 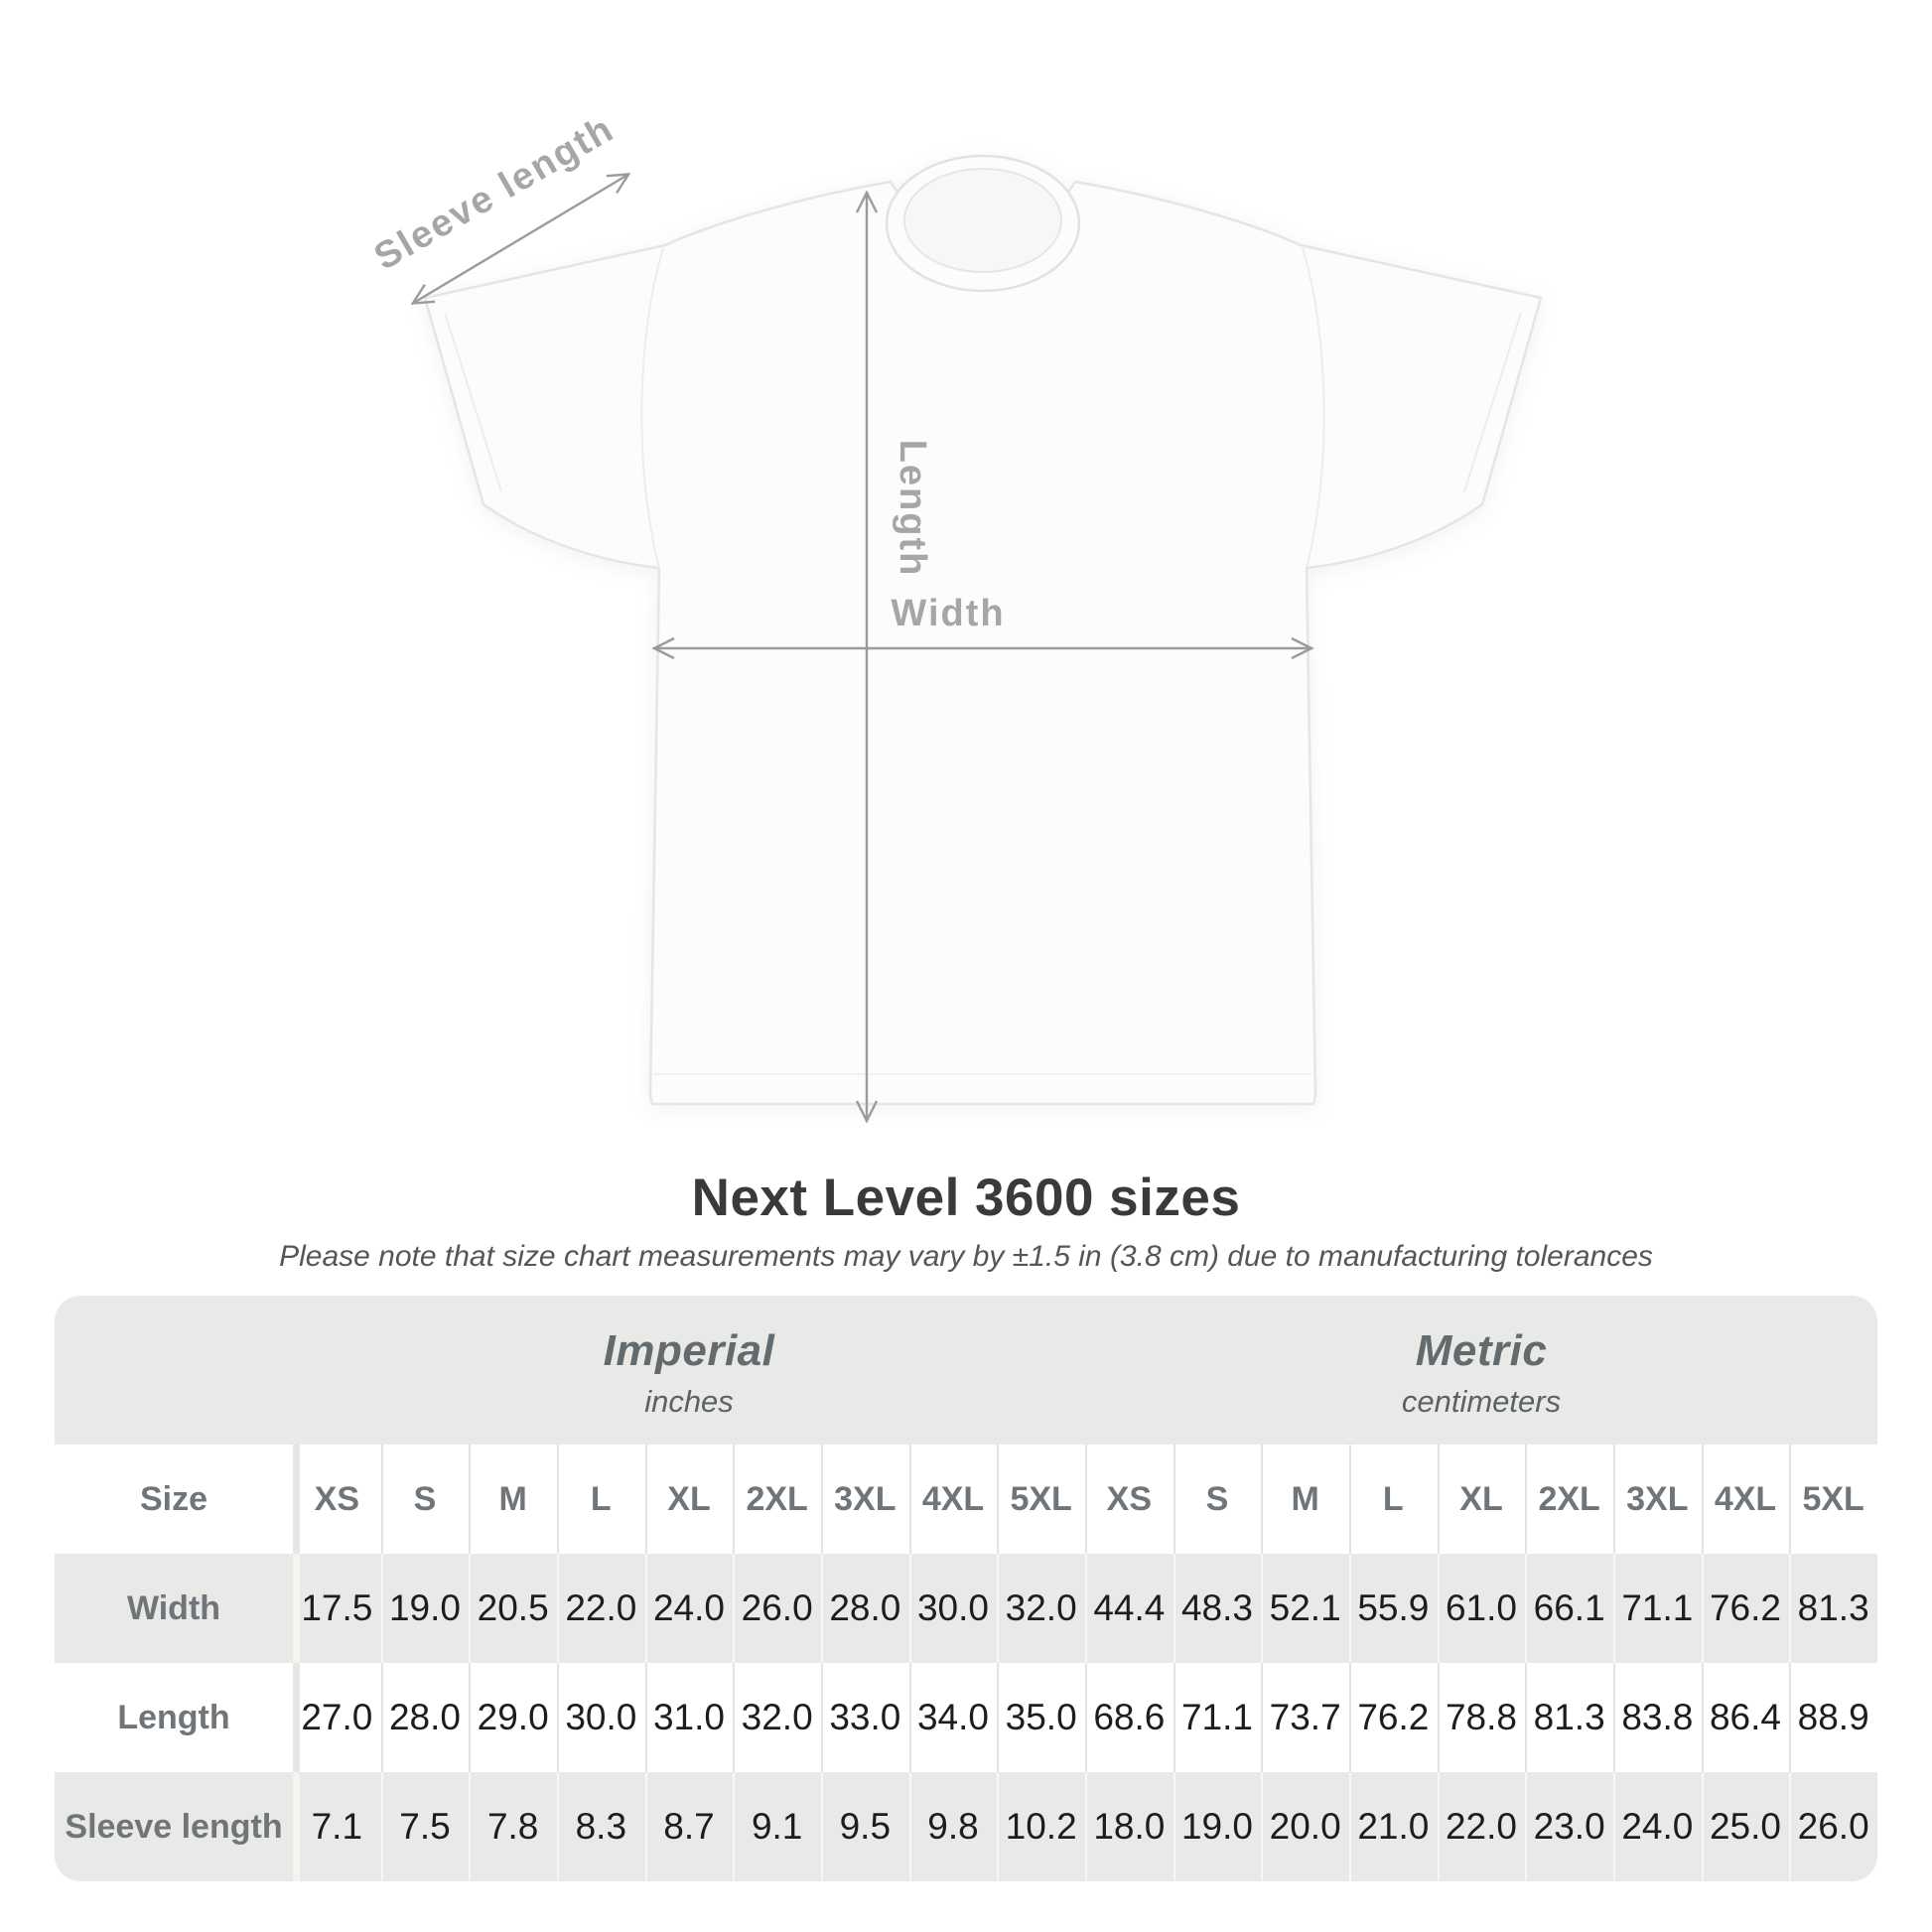 What do you see at coordinates (690, 1827) in the screenshot?
I see `imperial-value-cell: 8.7` at bounding box center [690, 1827].